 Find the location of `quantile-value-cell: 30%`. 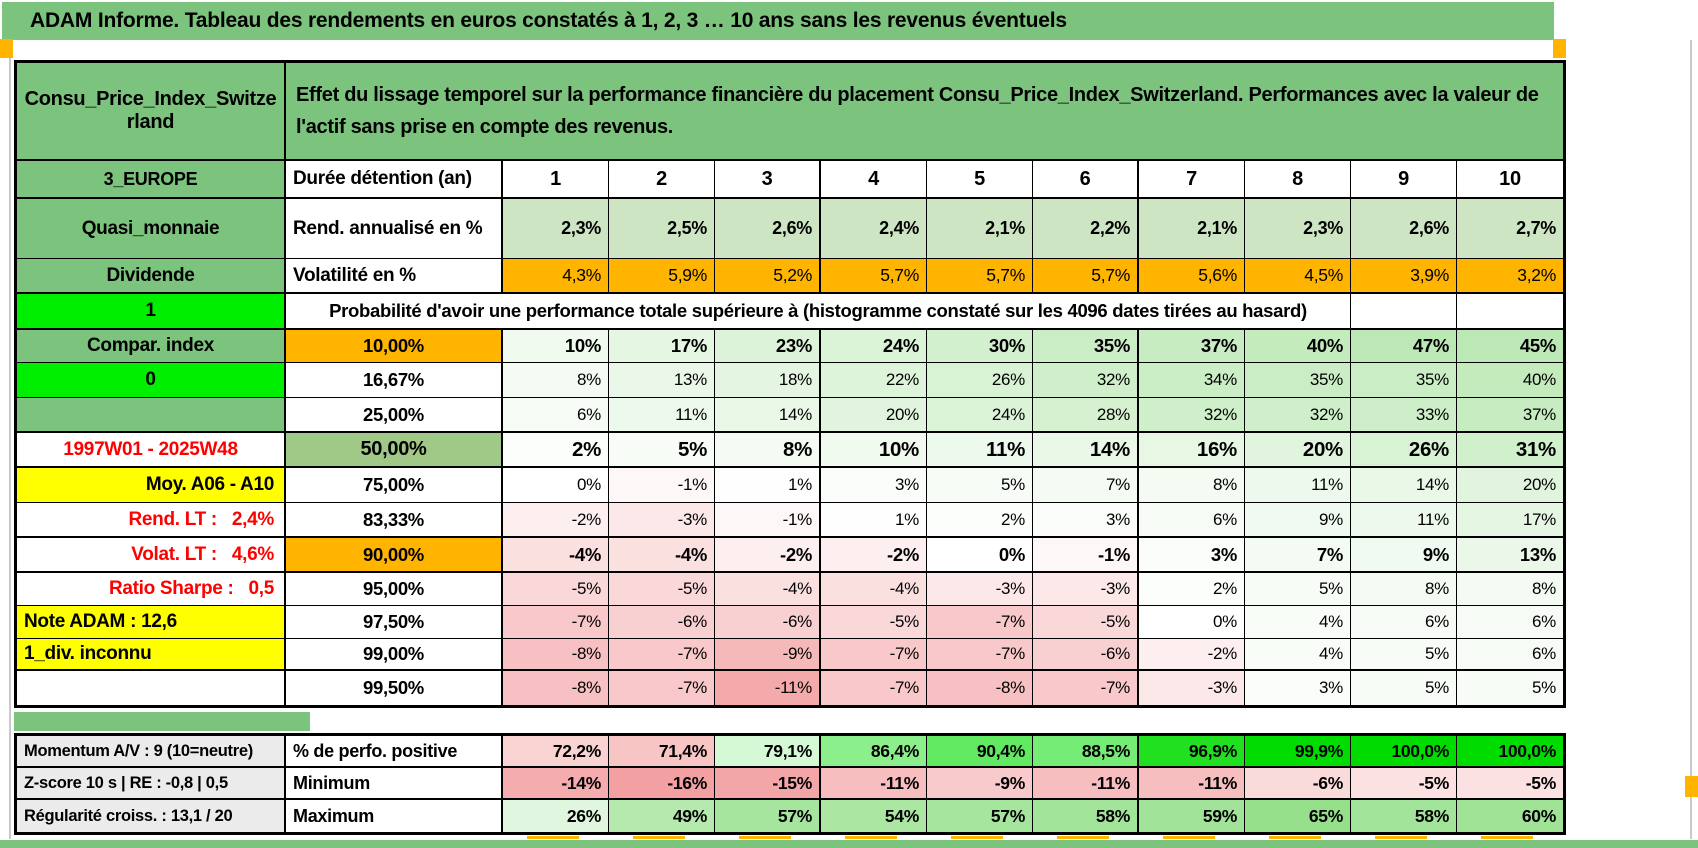

quantile-value-cell: 30% is located at coordinates (980, 346).